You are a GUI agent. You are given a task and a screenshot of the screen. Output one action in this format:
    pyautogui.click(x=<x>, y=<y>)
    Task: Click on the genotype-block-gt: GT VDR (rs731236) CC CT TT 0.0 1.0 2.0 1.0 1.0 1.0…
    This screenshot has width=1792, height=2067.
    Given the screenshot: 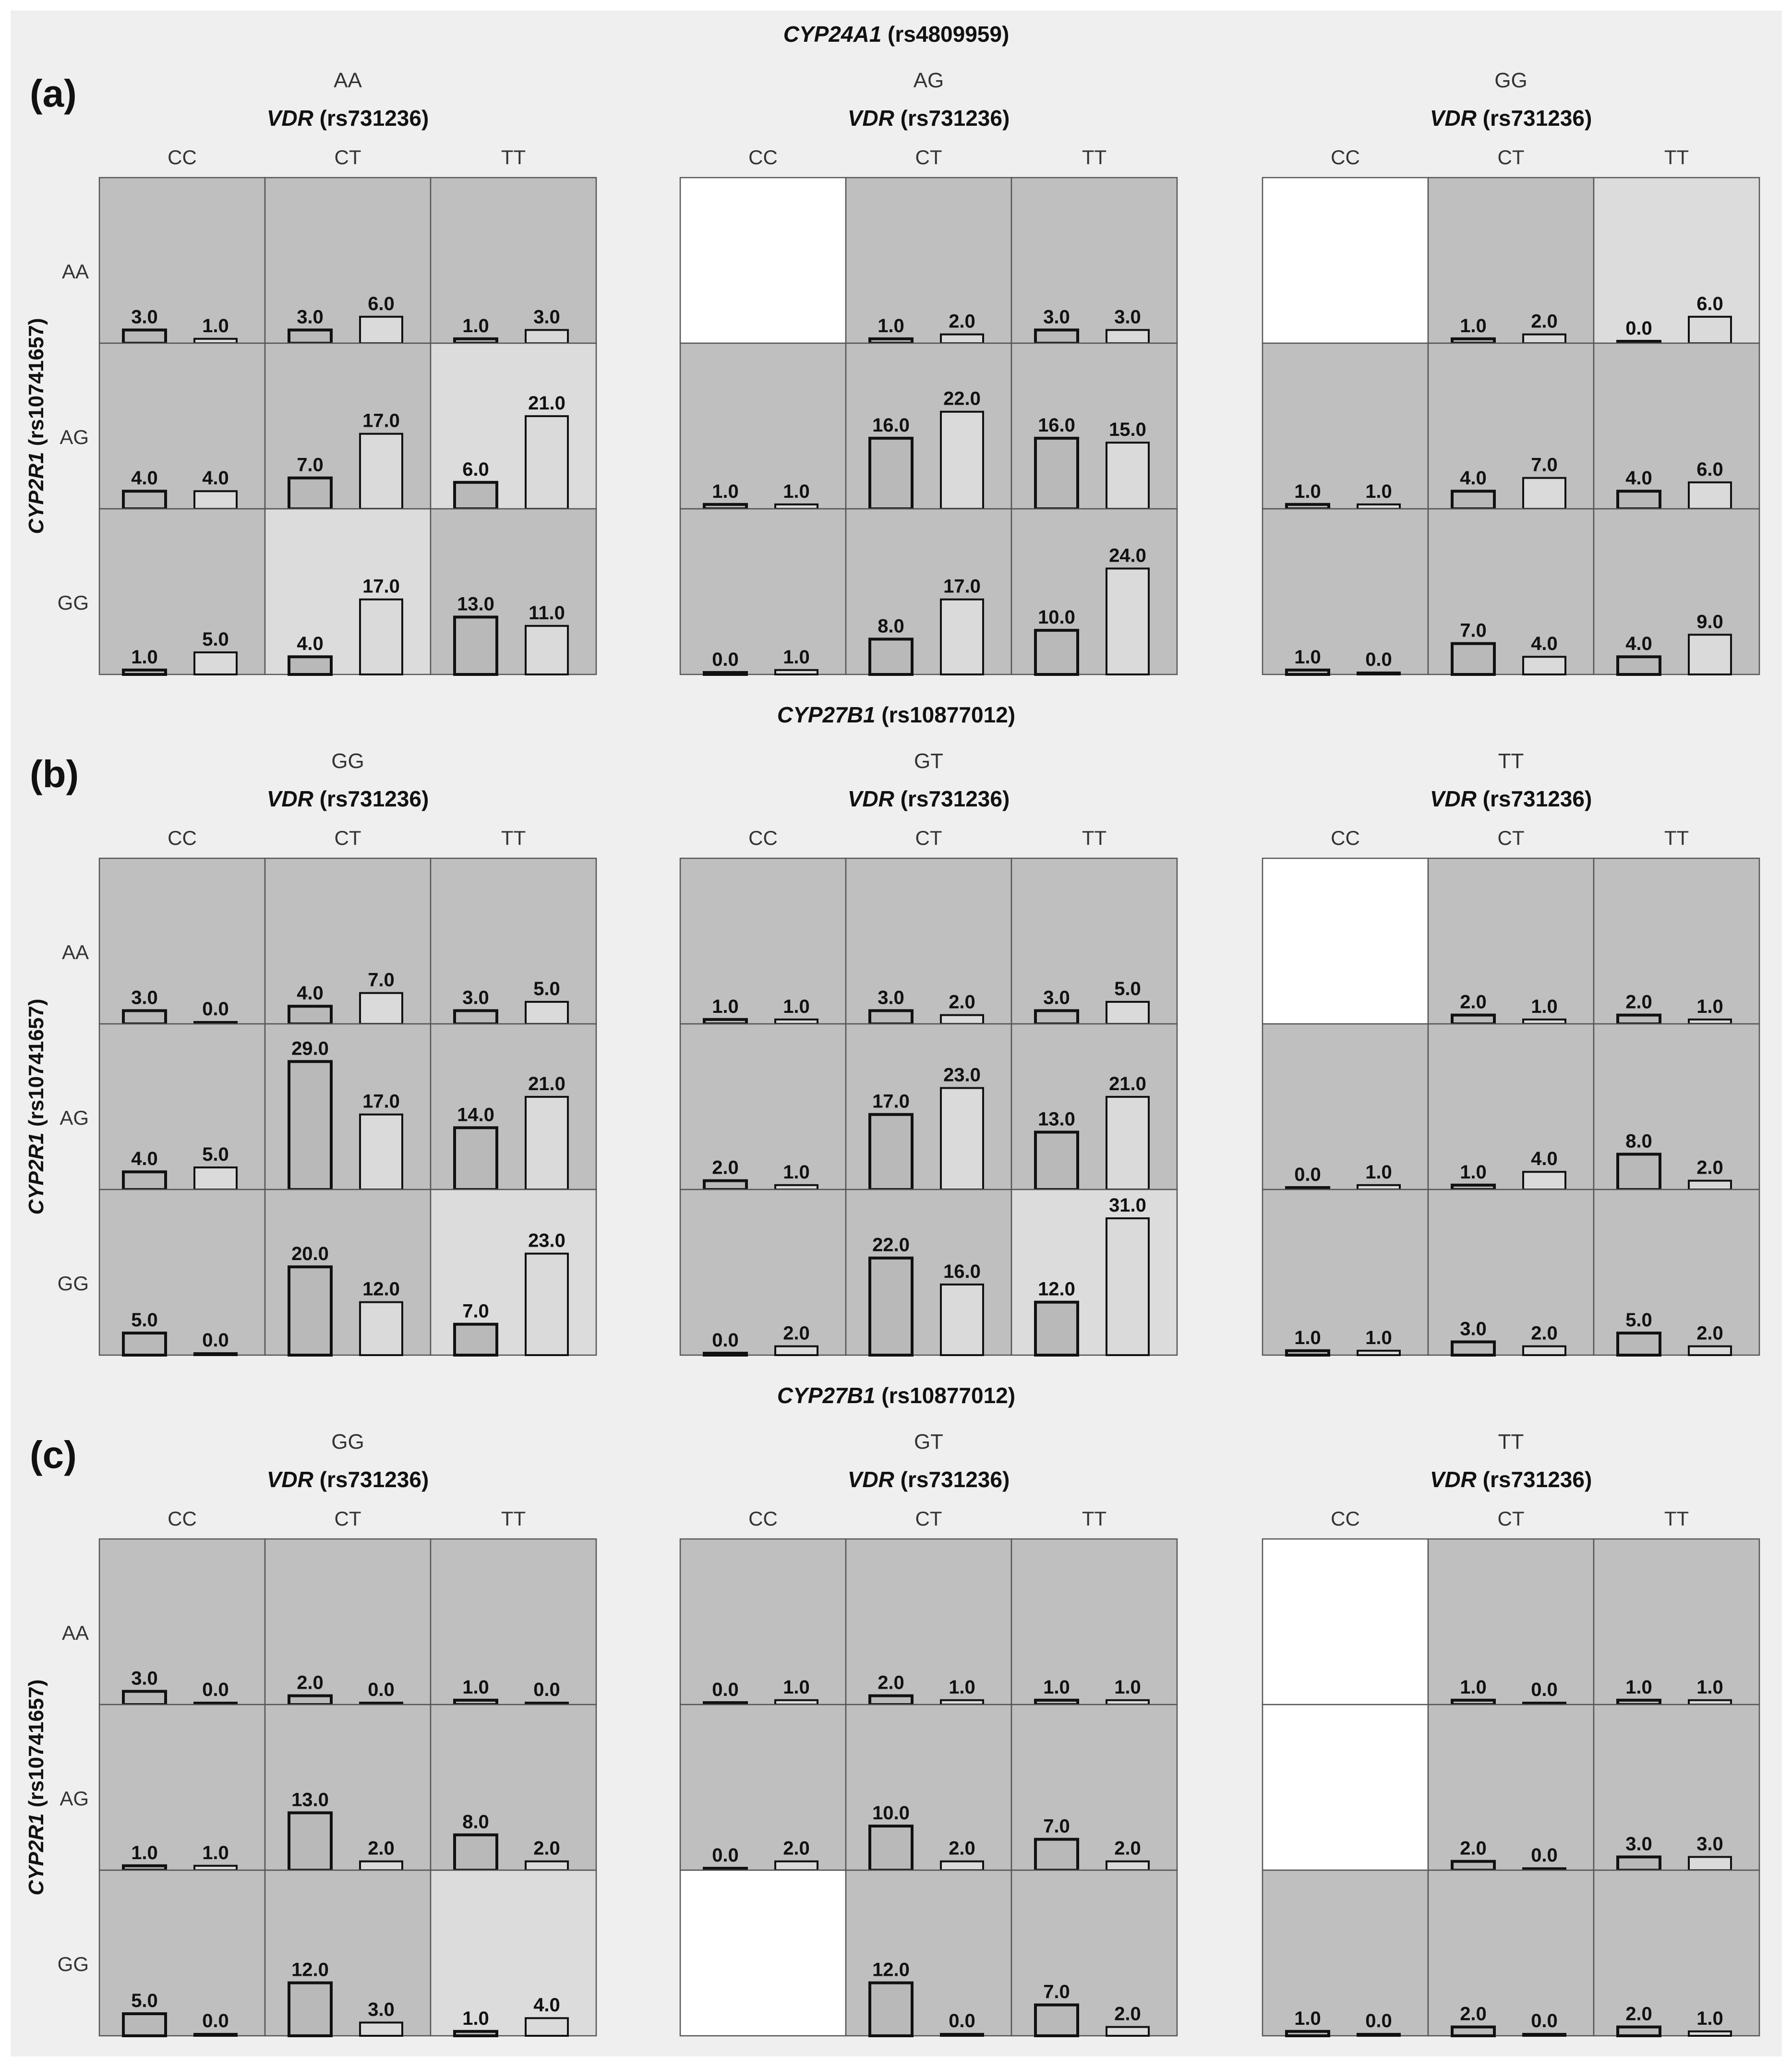 What is the action you would take?
    pyautogui.click(x=928, y=1733)
    